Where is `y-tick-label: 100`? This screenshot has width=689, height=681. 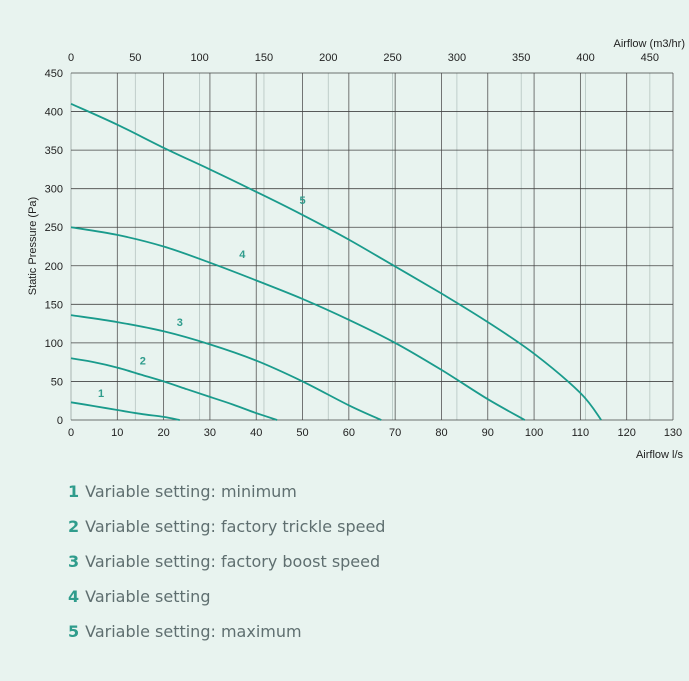 y-tick-label: 100 is located at coordinates (54, 344).